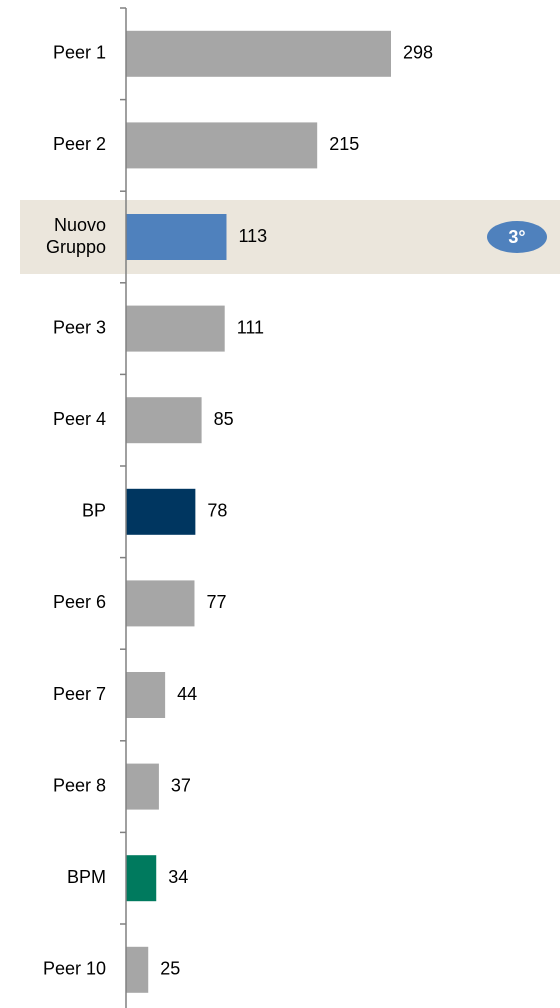 The width and height of the screenshot is (560, 1008). I want to click on value-label: 25, so click(170, 969).